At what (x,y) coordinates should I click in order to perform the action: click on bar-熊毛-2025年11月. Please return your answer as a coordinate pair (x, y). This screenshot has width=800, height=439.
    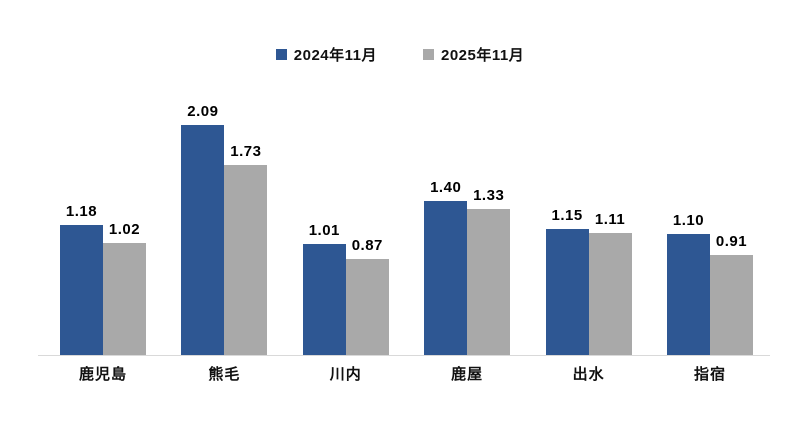
    Looking at the image, I should click on (246, 260).